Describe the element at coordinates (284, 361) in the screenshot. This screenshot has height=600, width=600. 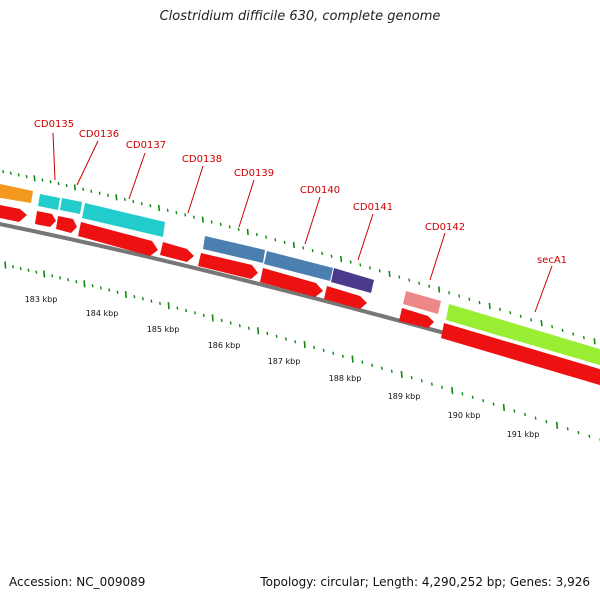
I see `scale-label: 187 kbp` at that location.